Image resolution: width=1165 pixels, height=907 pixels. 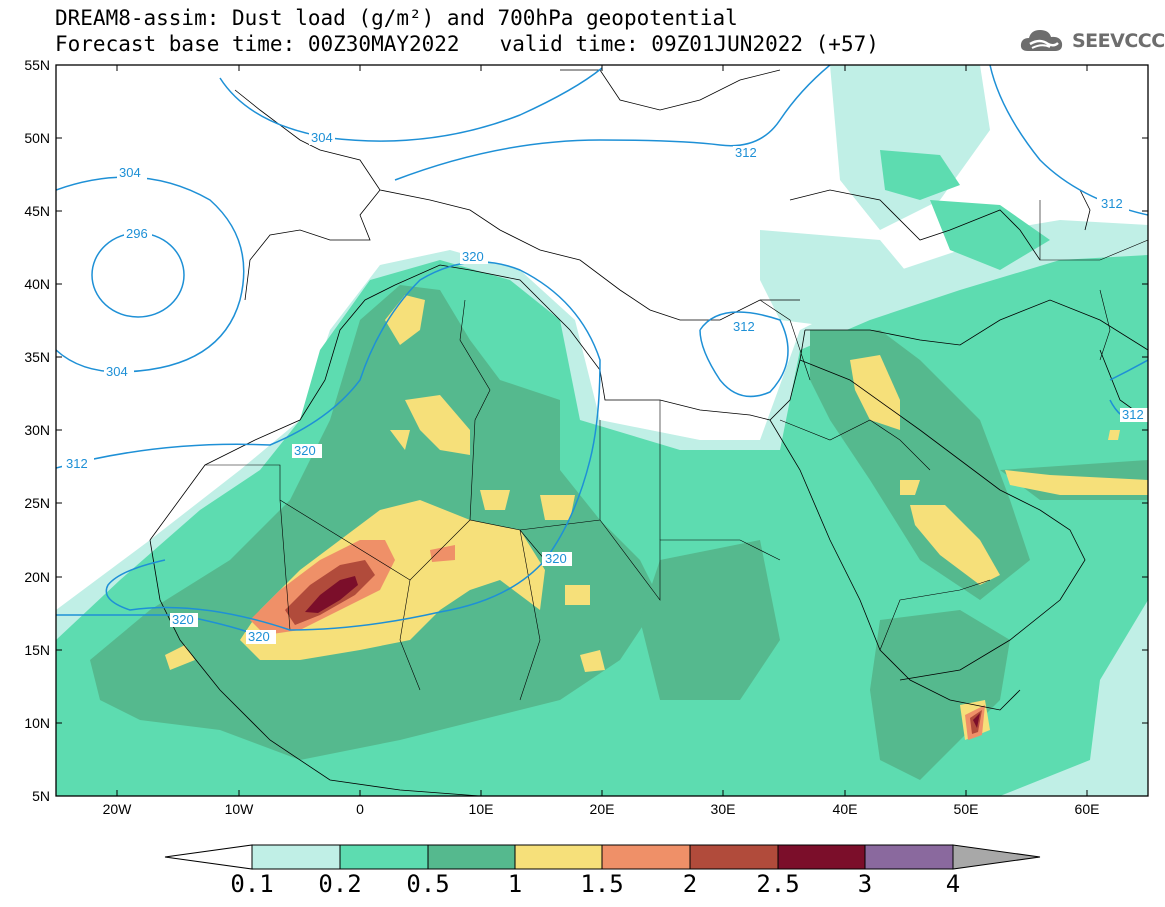 What do you see at coordinates (37, 650) in the screenshot?
I see `lat-label: 15N` at bounding box center [37, 650].